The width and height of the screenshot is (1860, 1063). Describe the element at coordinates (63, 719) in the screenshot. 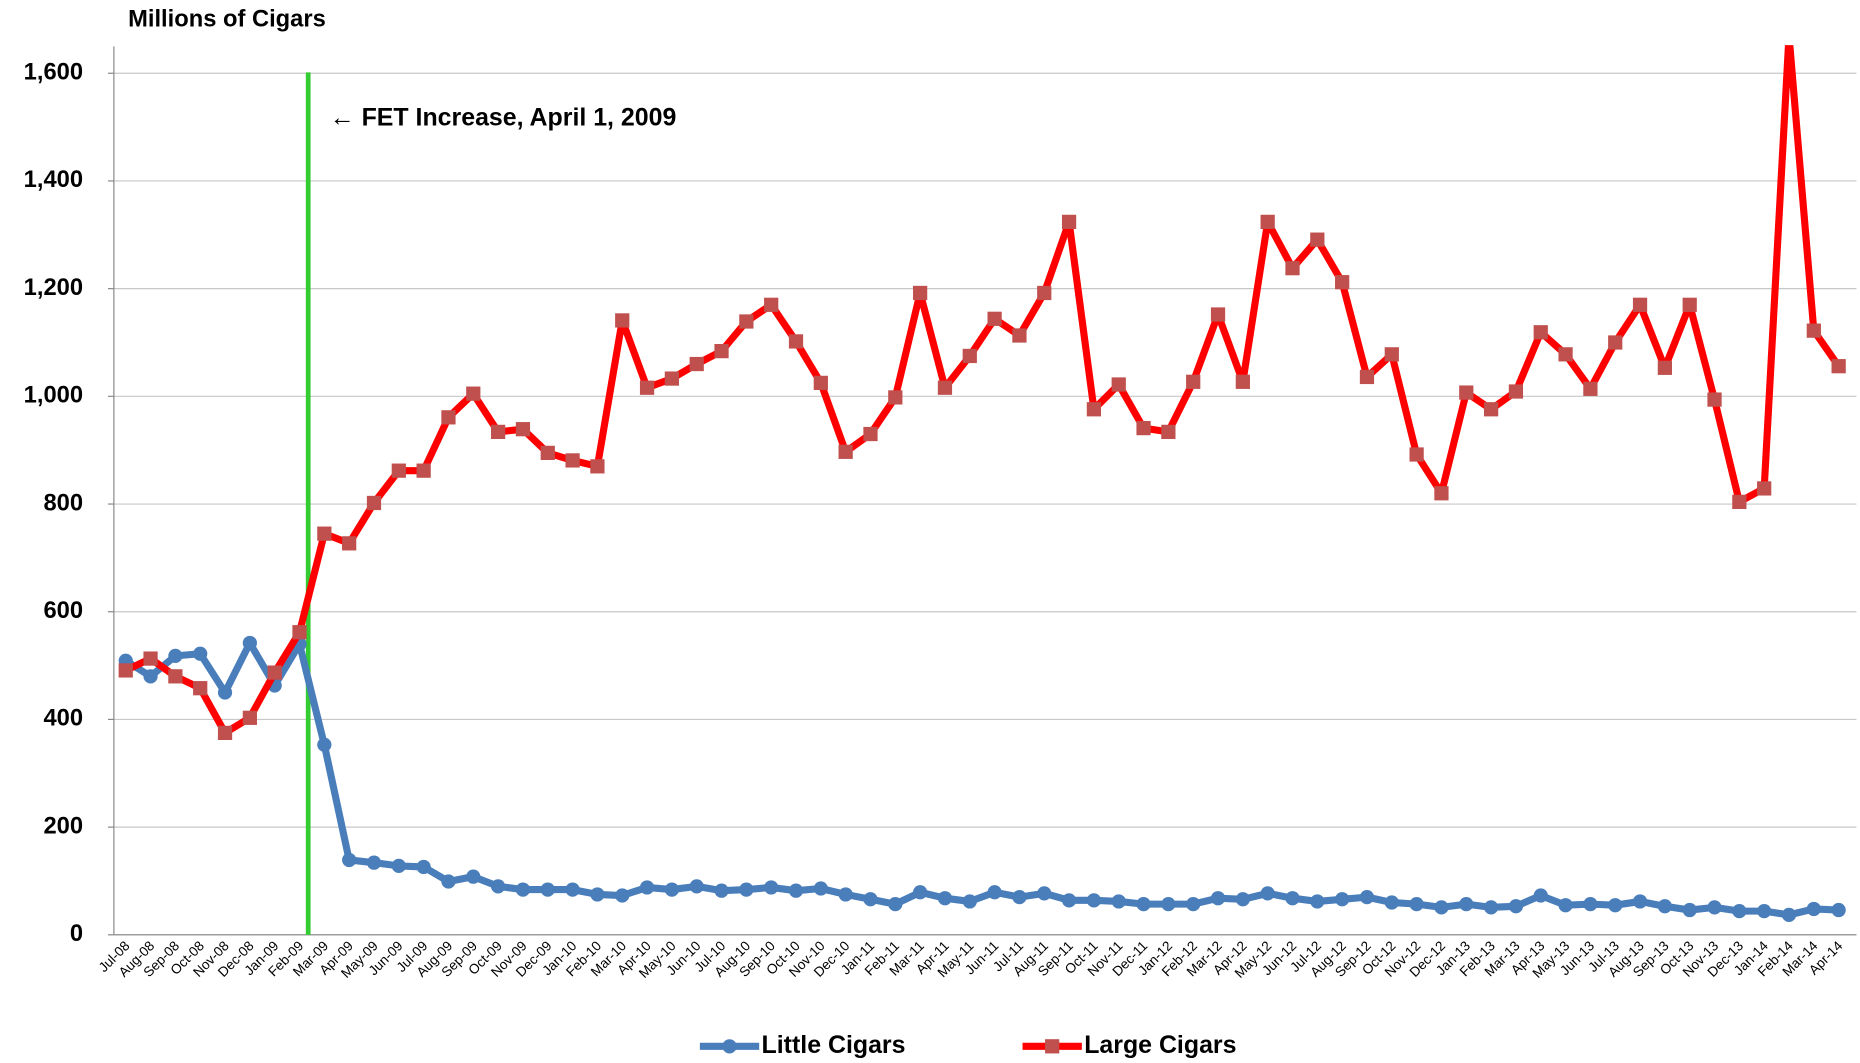

I see `y-tick-label: 400` at that location.